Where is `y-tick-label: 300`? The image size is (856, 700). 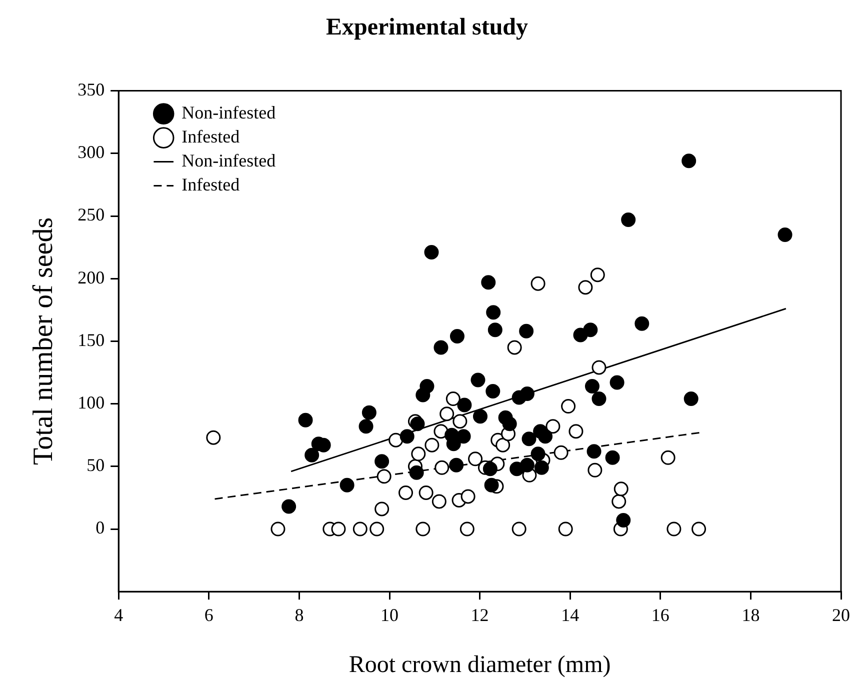
y-tick-label: 300 is located at coordinates (91, 152).